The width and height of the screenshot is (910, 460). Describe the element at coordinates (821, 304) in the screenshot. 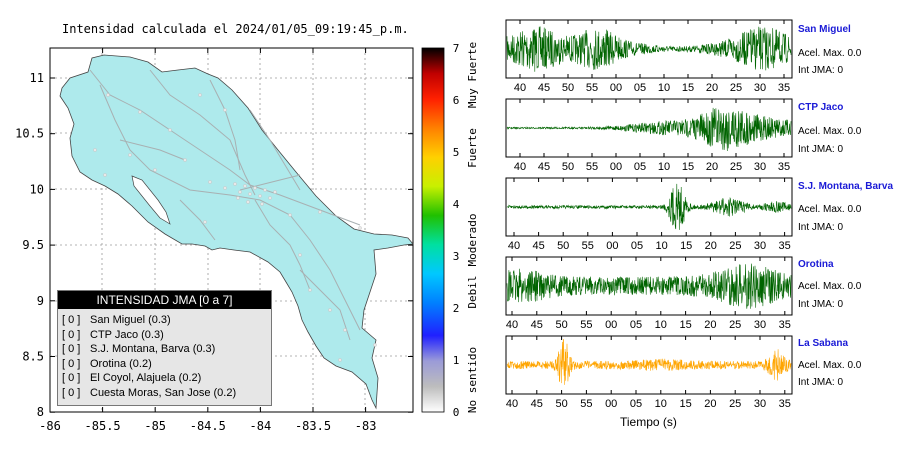

I see `station-int-3: Int JMA: 0` at that location.